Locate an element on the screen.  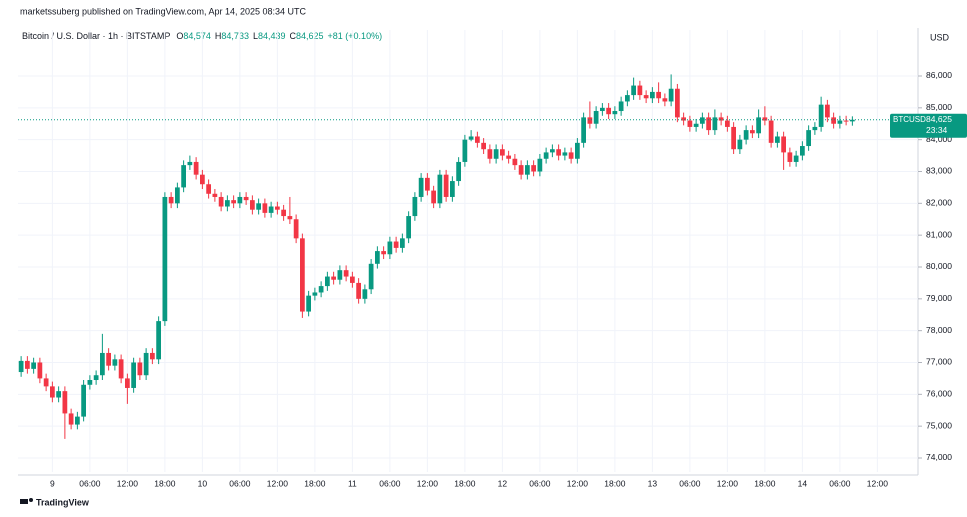
x-tick-label: 9 is located at coordinates (52, 483).